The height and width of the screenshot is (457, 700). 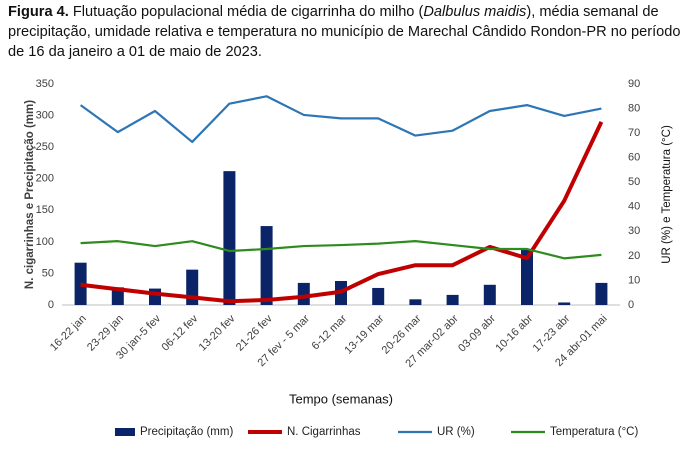 What do you see at coordinates (51, 305) in the screenshot?
I see `y-tick-label: 0` at bounding box center [51, 305].